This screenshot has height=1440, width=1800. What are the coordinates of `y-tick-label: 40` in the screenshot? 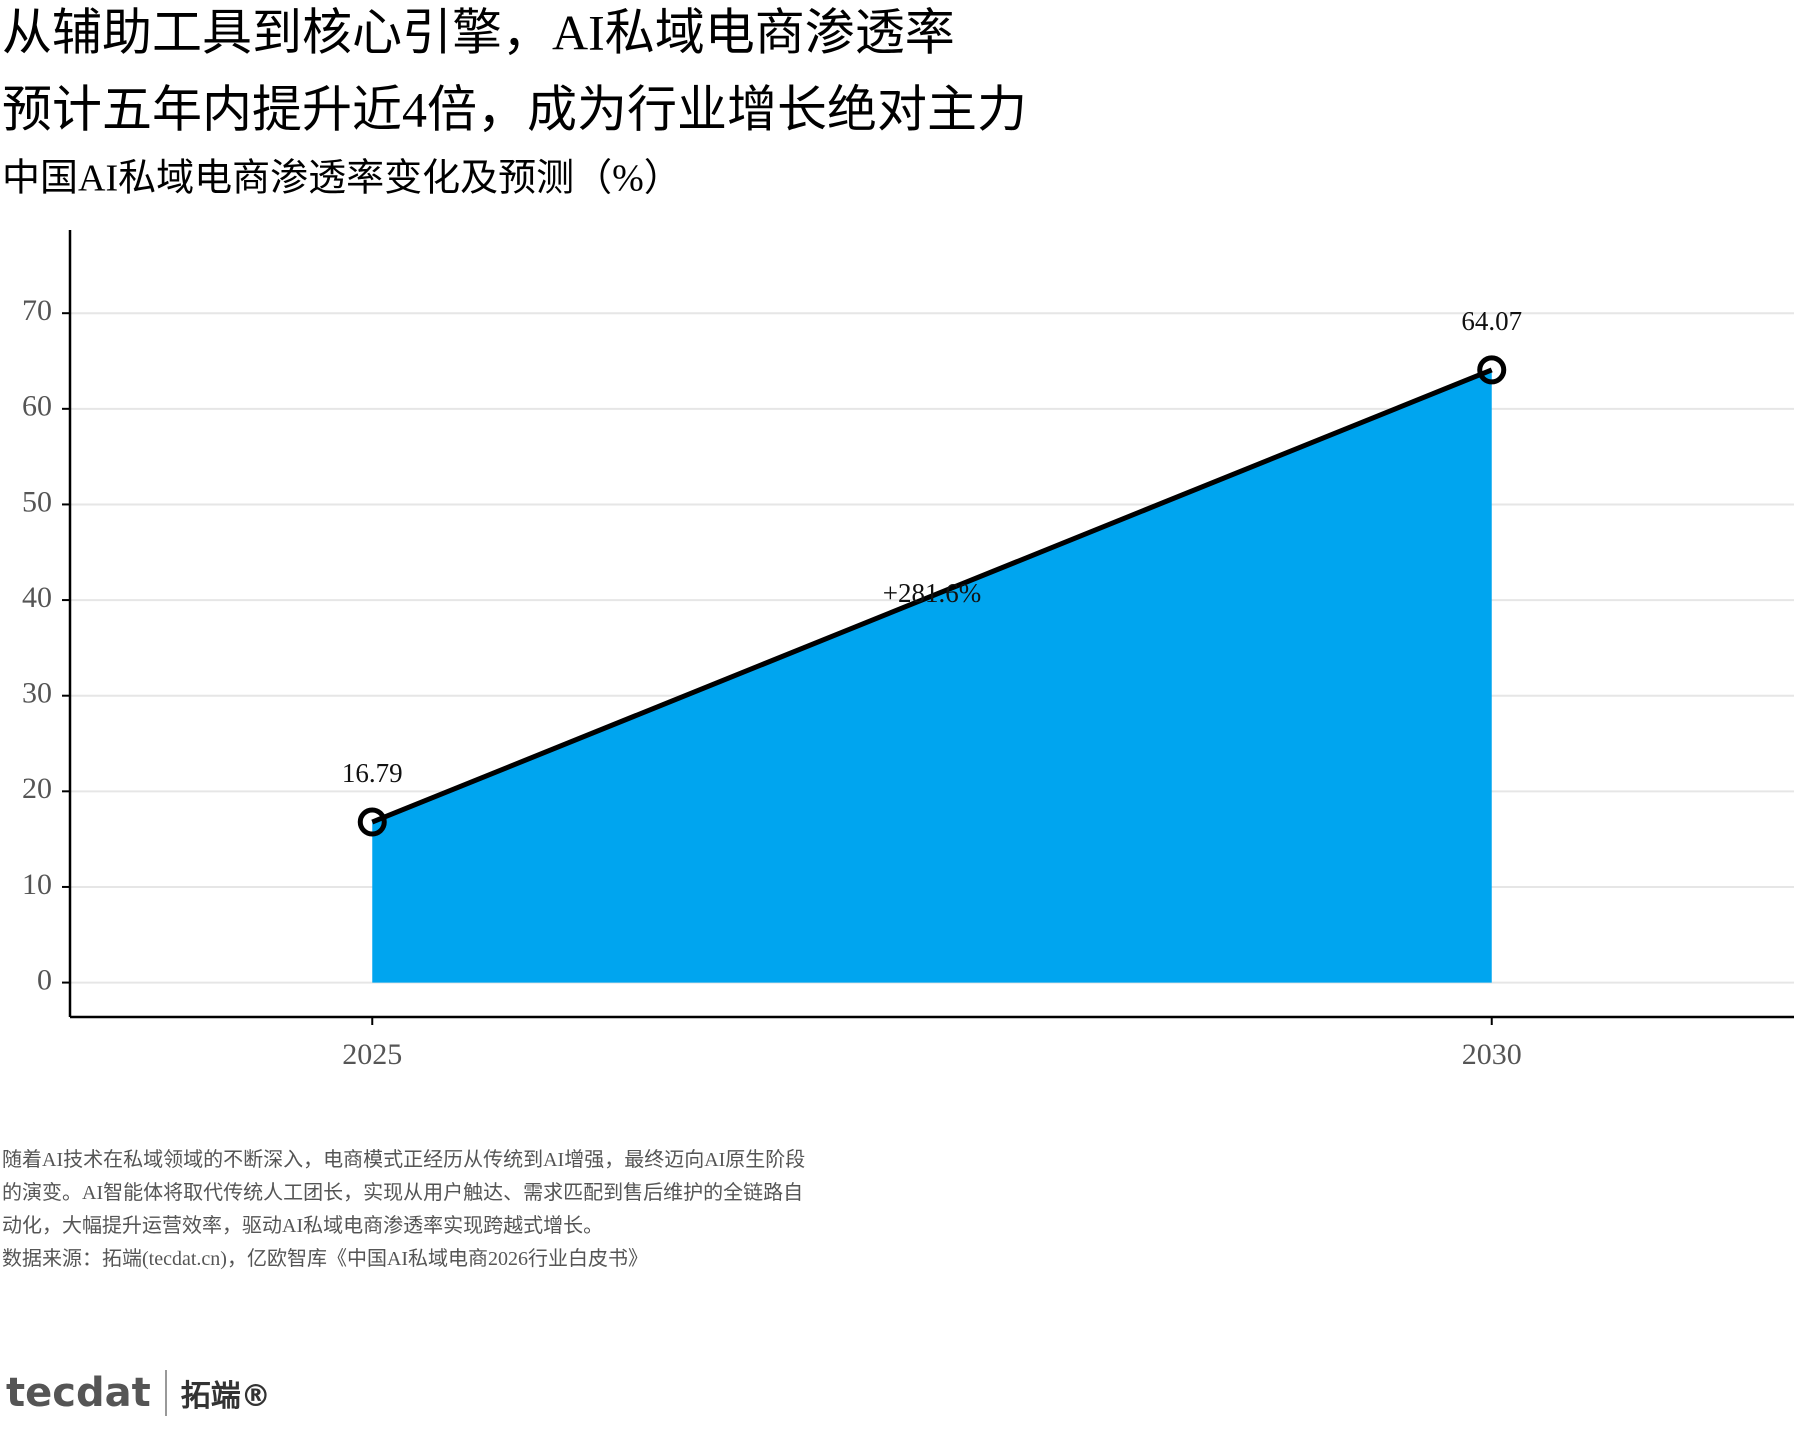 It's located at (37, 597).